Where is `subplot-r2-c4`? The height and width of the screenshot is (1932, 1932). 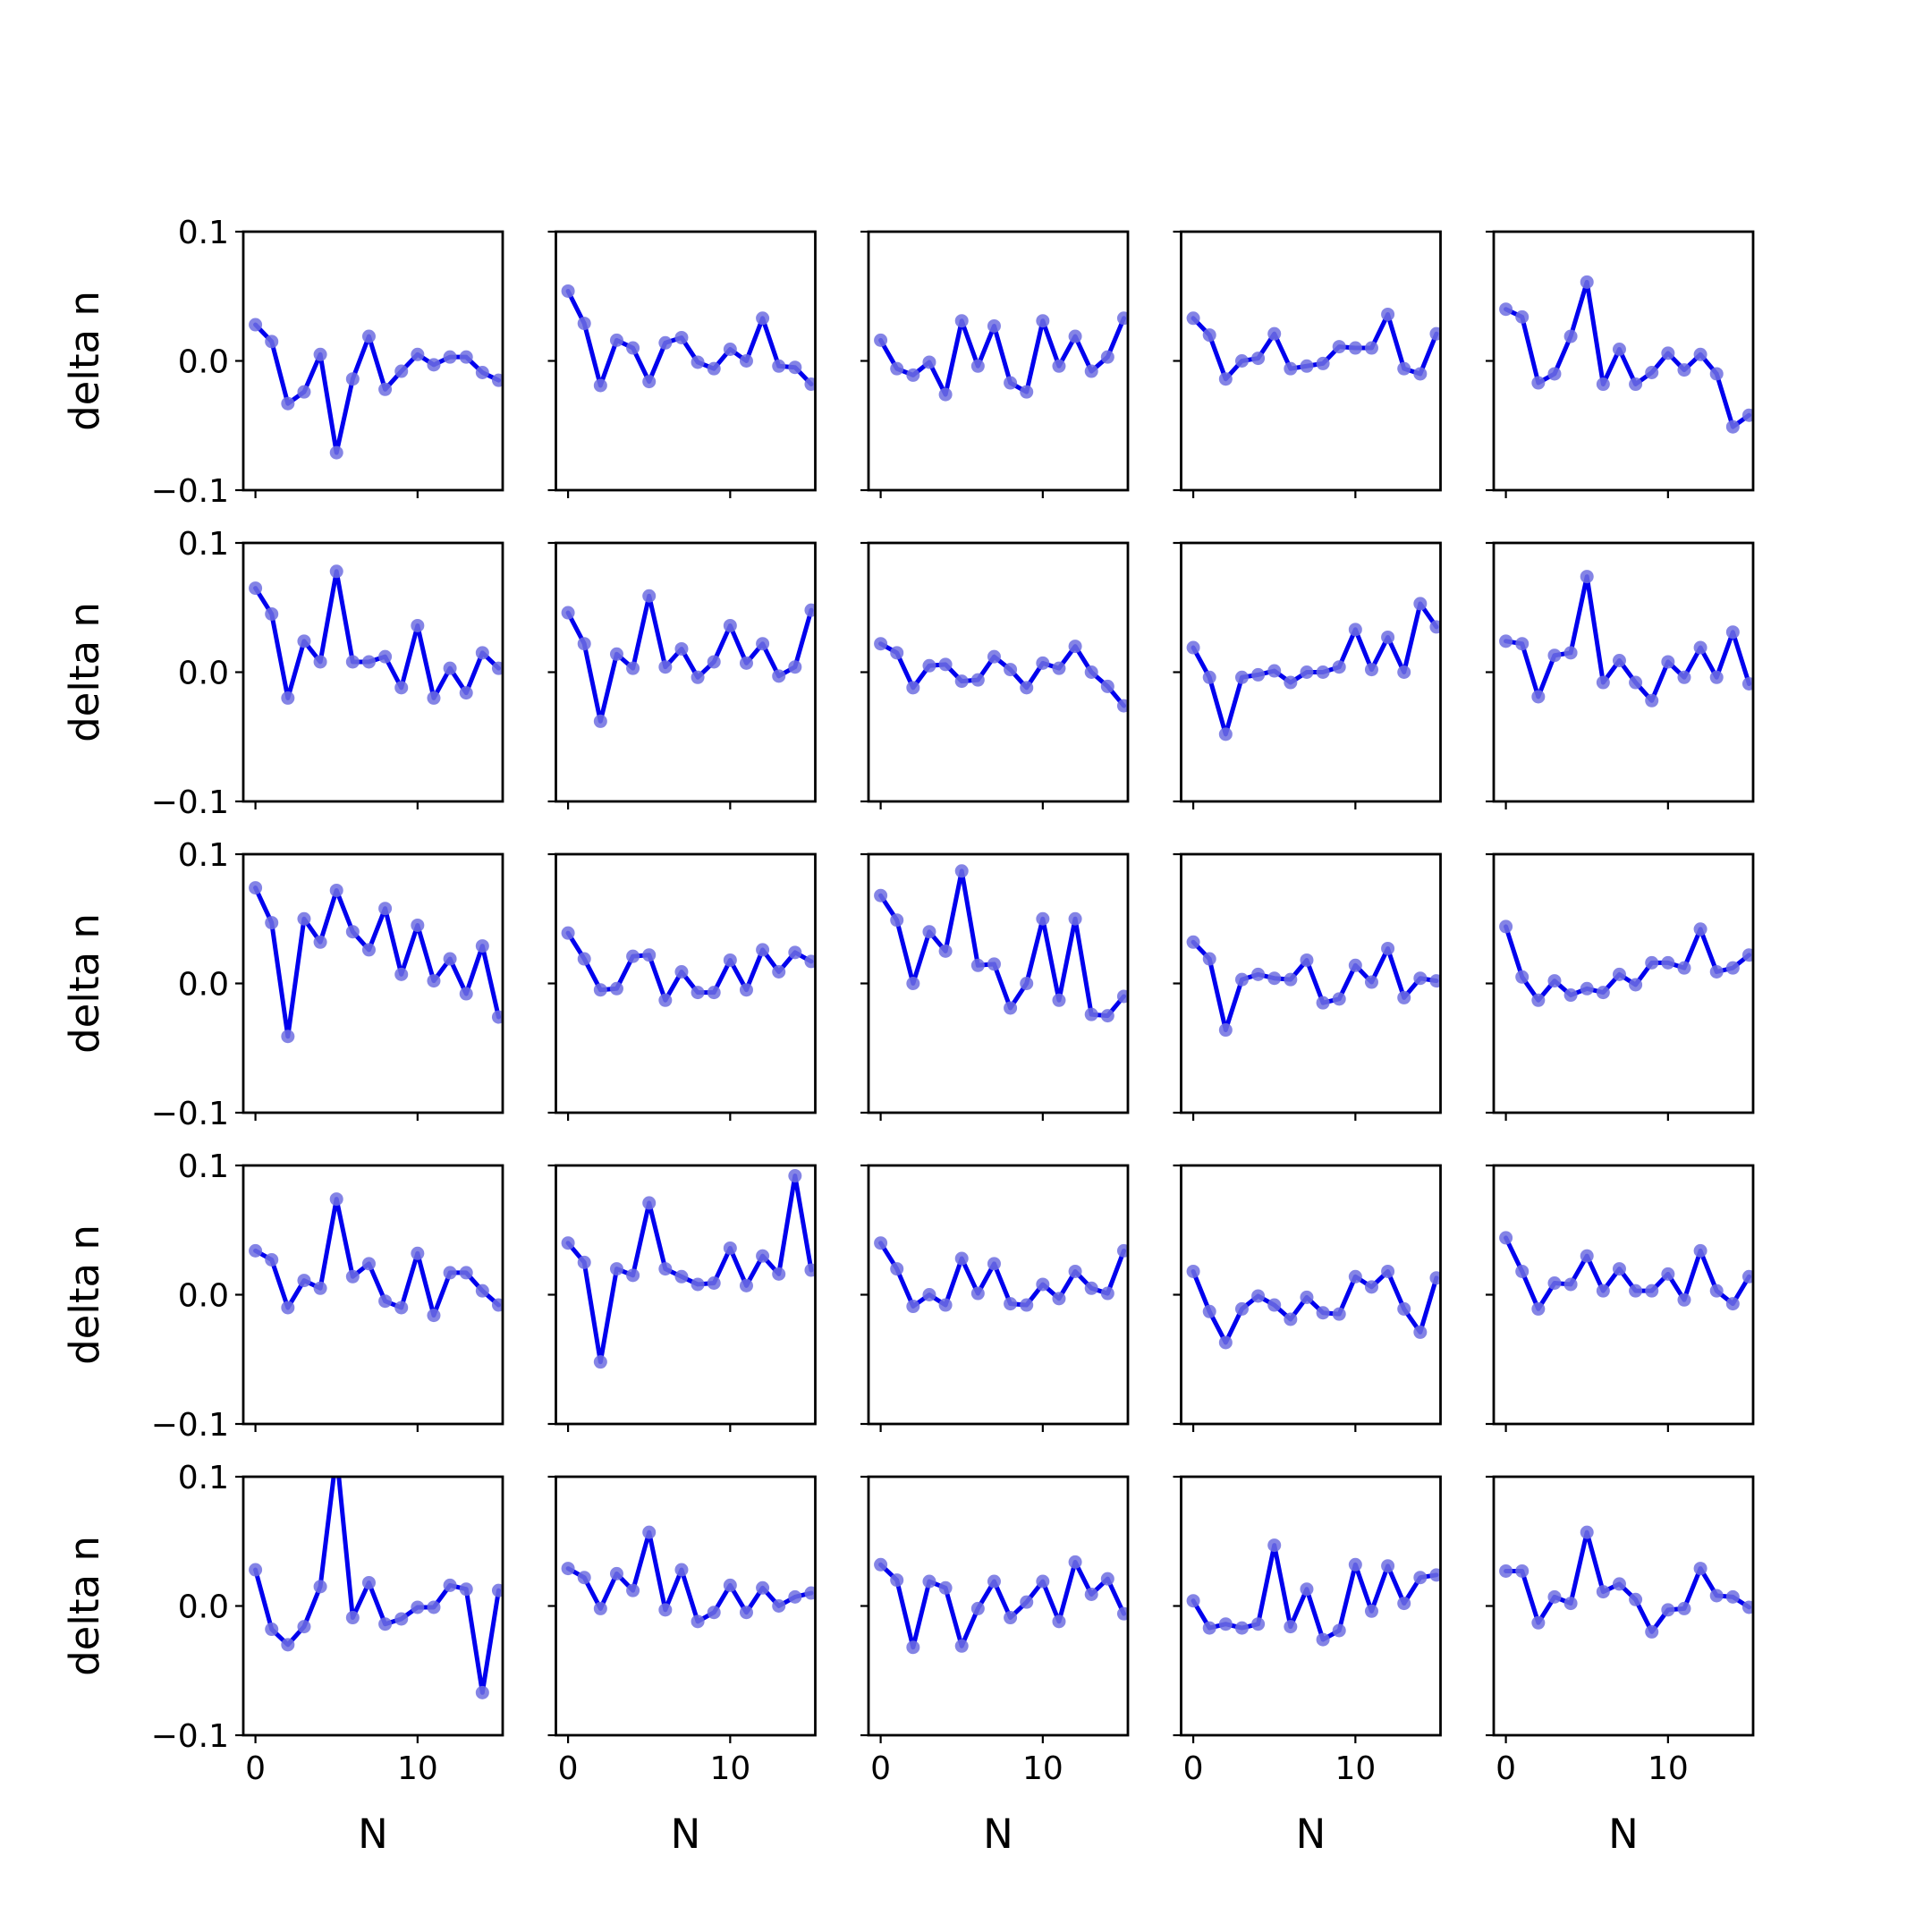
subplot-r2-c4 is located at coordinates (1307, 675).